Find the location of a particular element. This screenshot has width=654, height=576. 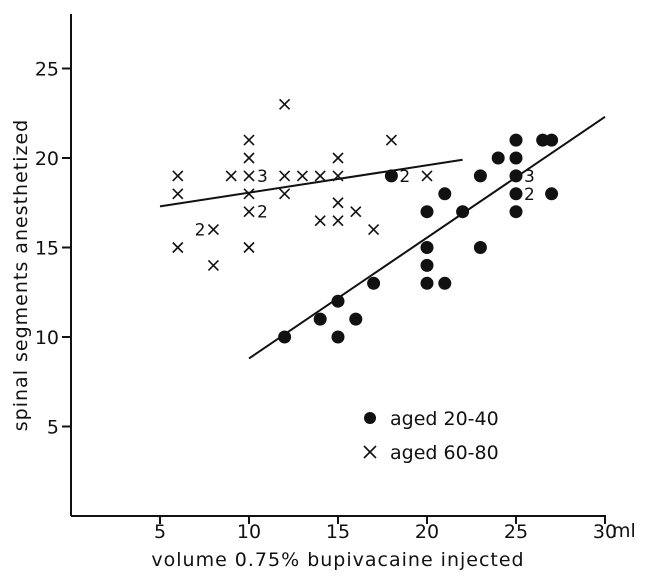

y-axis-label: spinal segments anesthetized is located at coordinates (21, 275).